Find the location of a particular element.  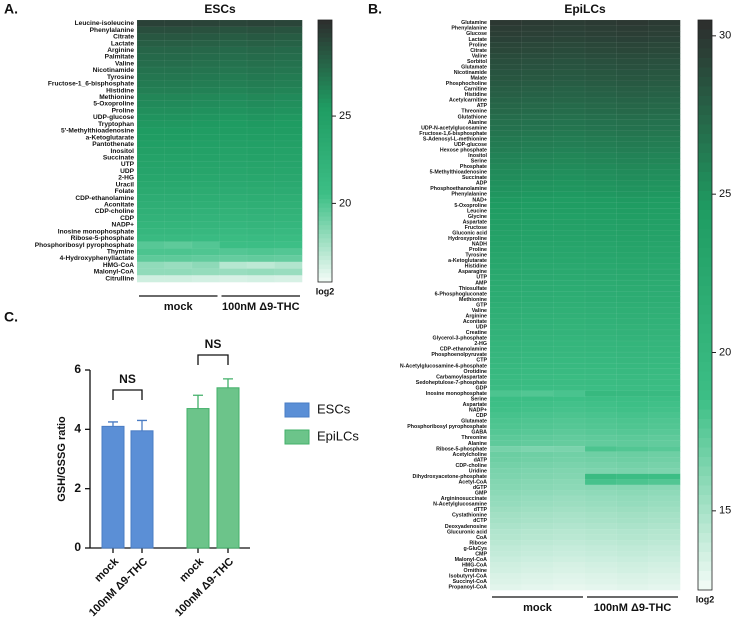

row-label: a-Ketoglutarate is located at coordinates (110, 137).